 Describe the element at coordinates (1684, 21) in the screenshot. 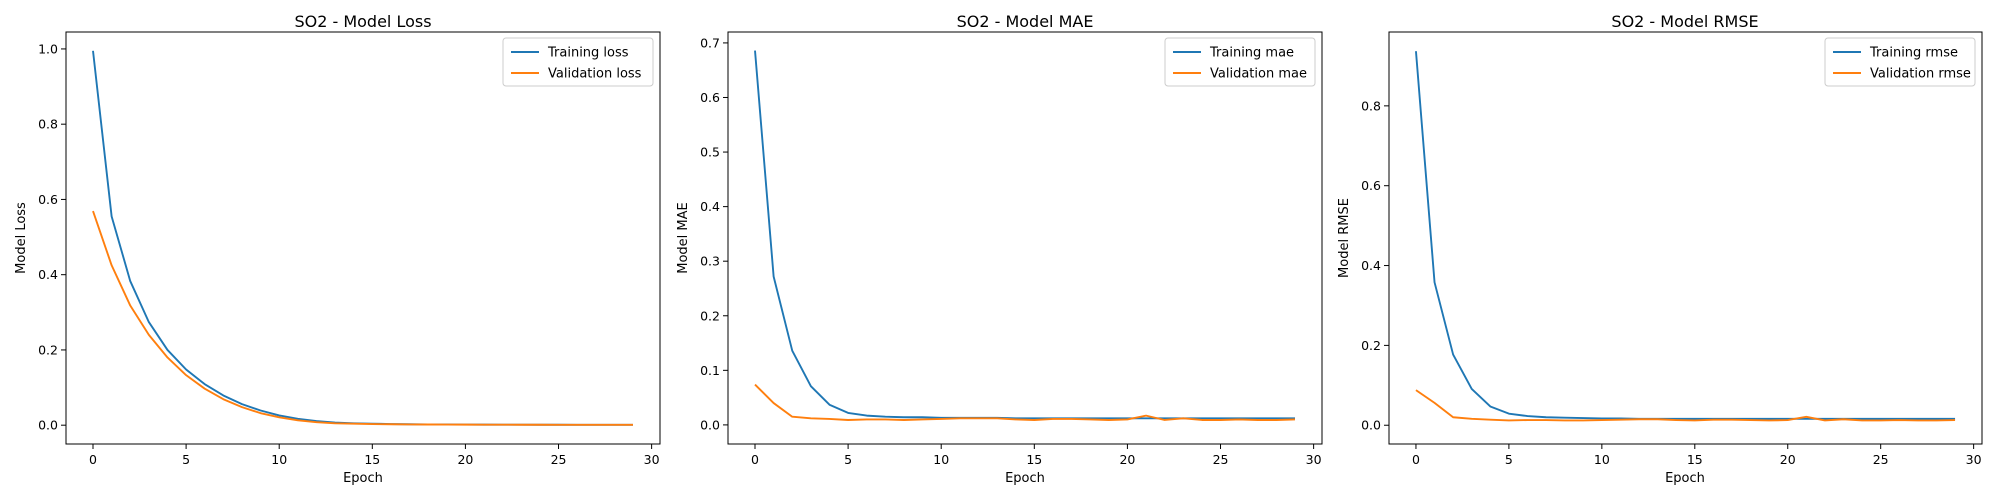

I see `chart-title: SO2 - Model RMSE` at that location.